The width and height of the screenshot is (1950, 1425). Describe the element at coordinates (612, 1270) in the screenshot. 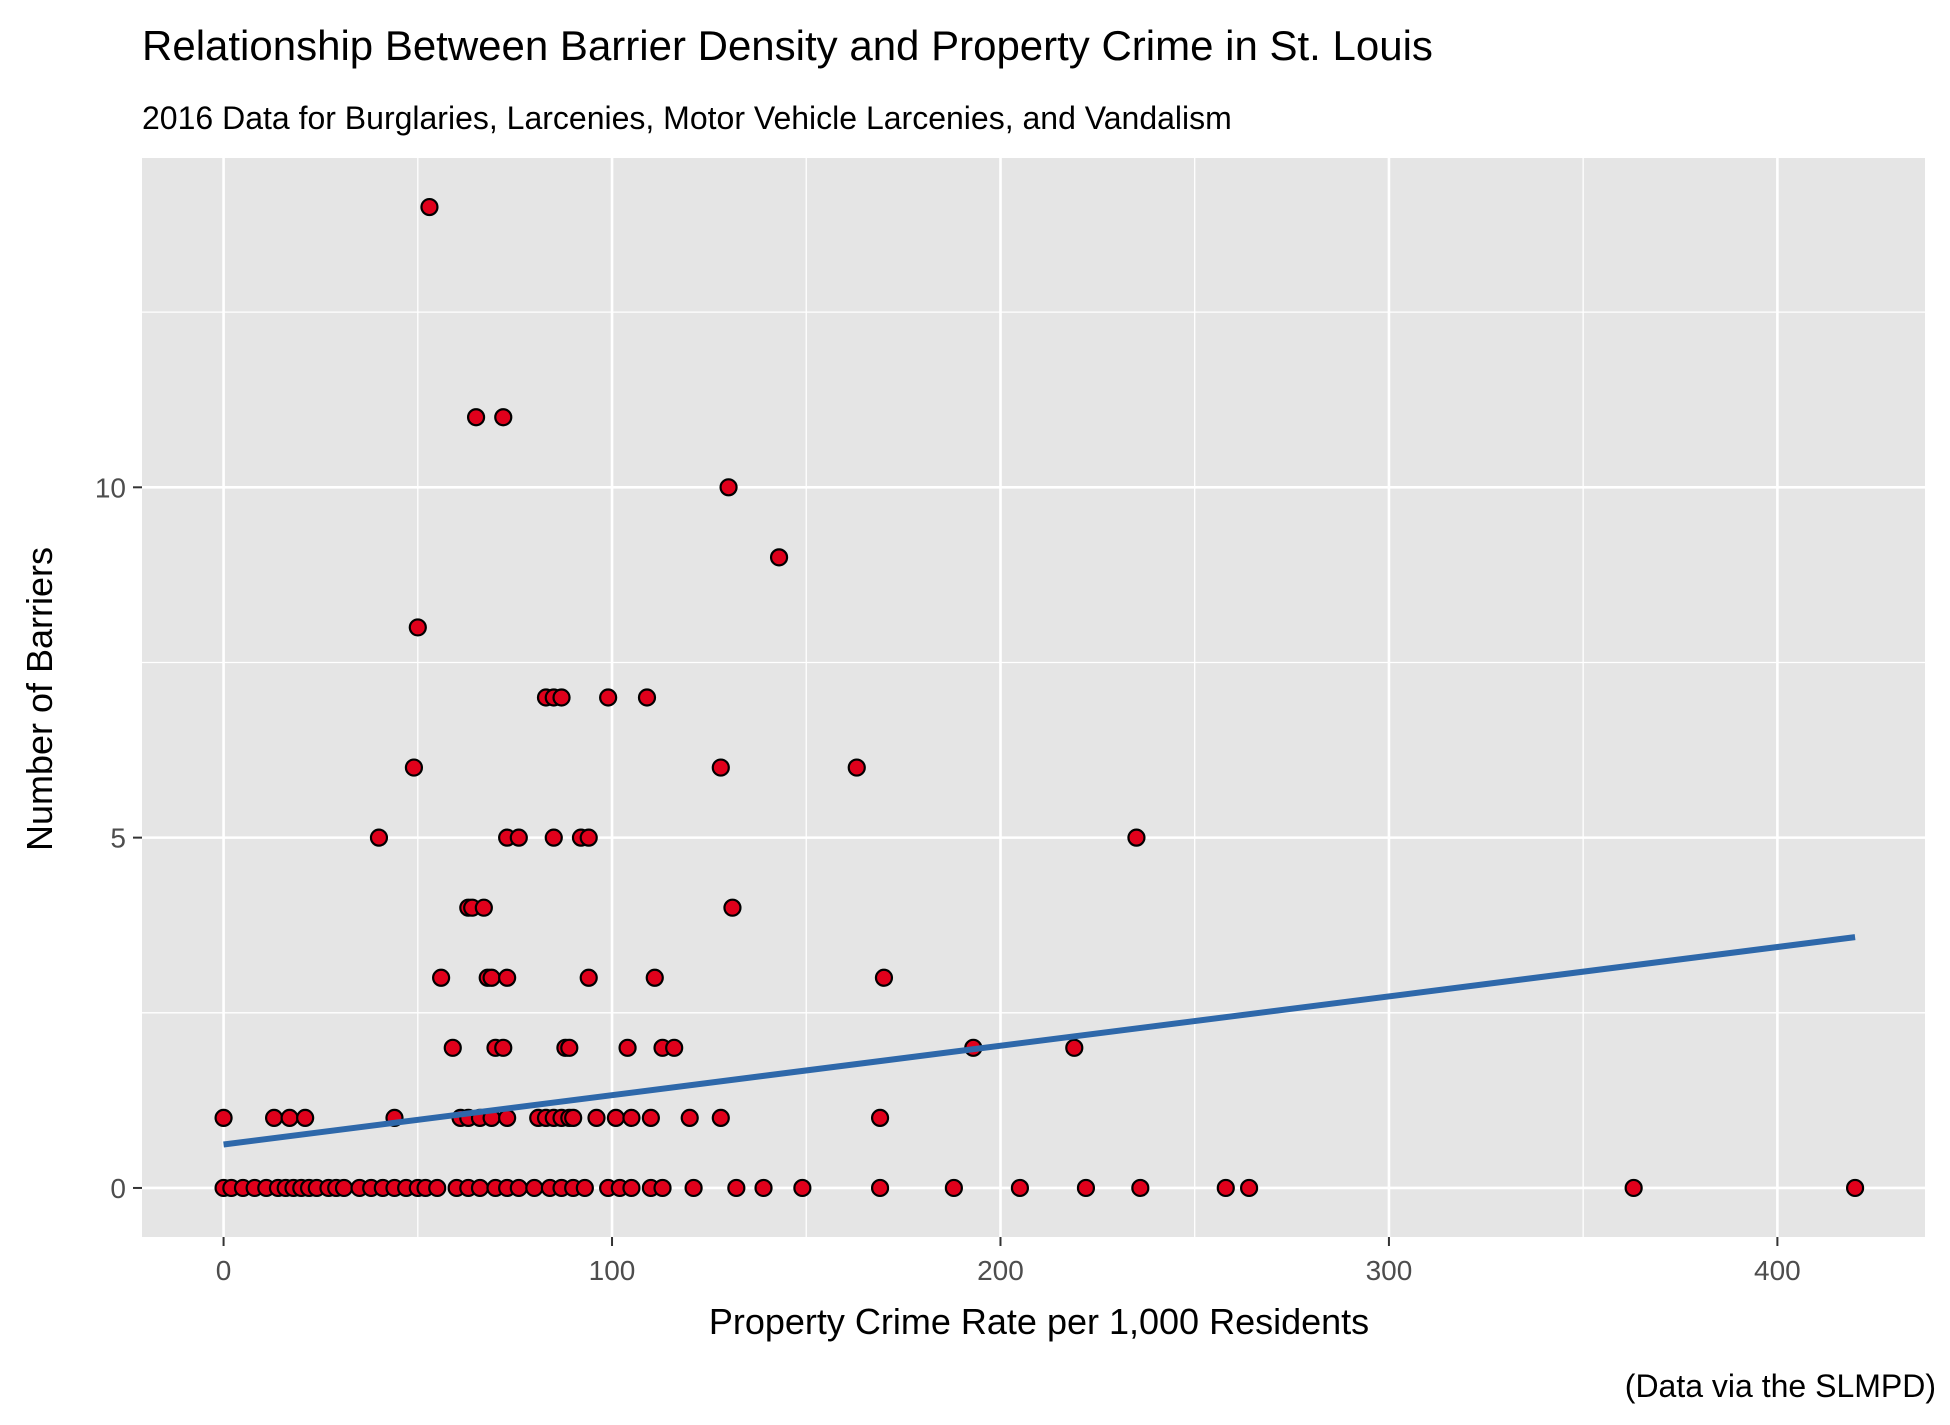

I see `x-tick-label: 100` at that location.